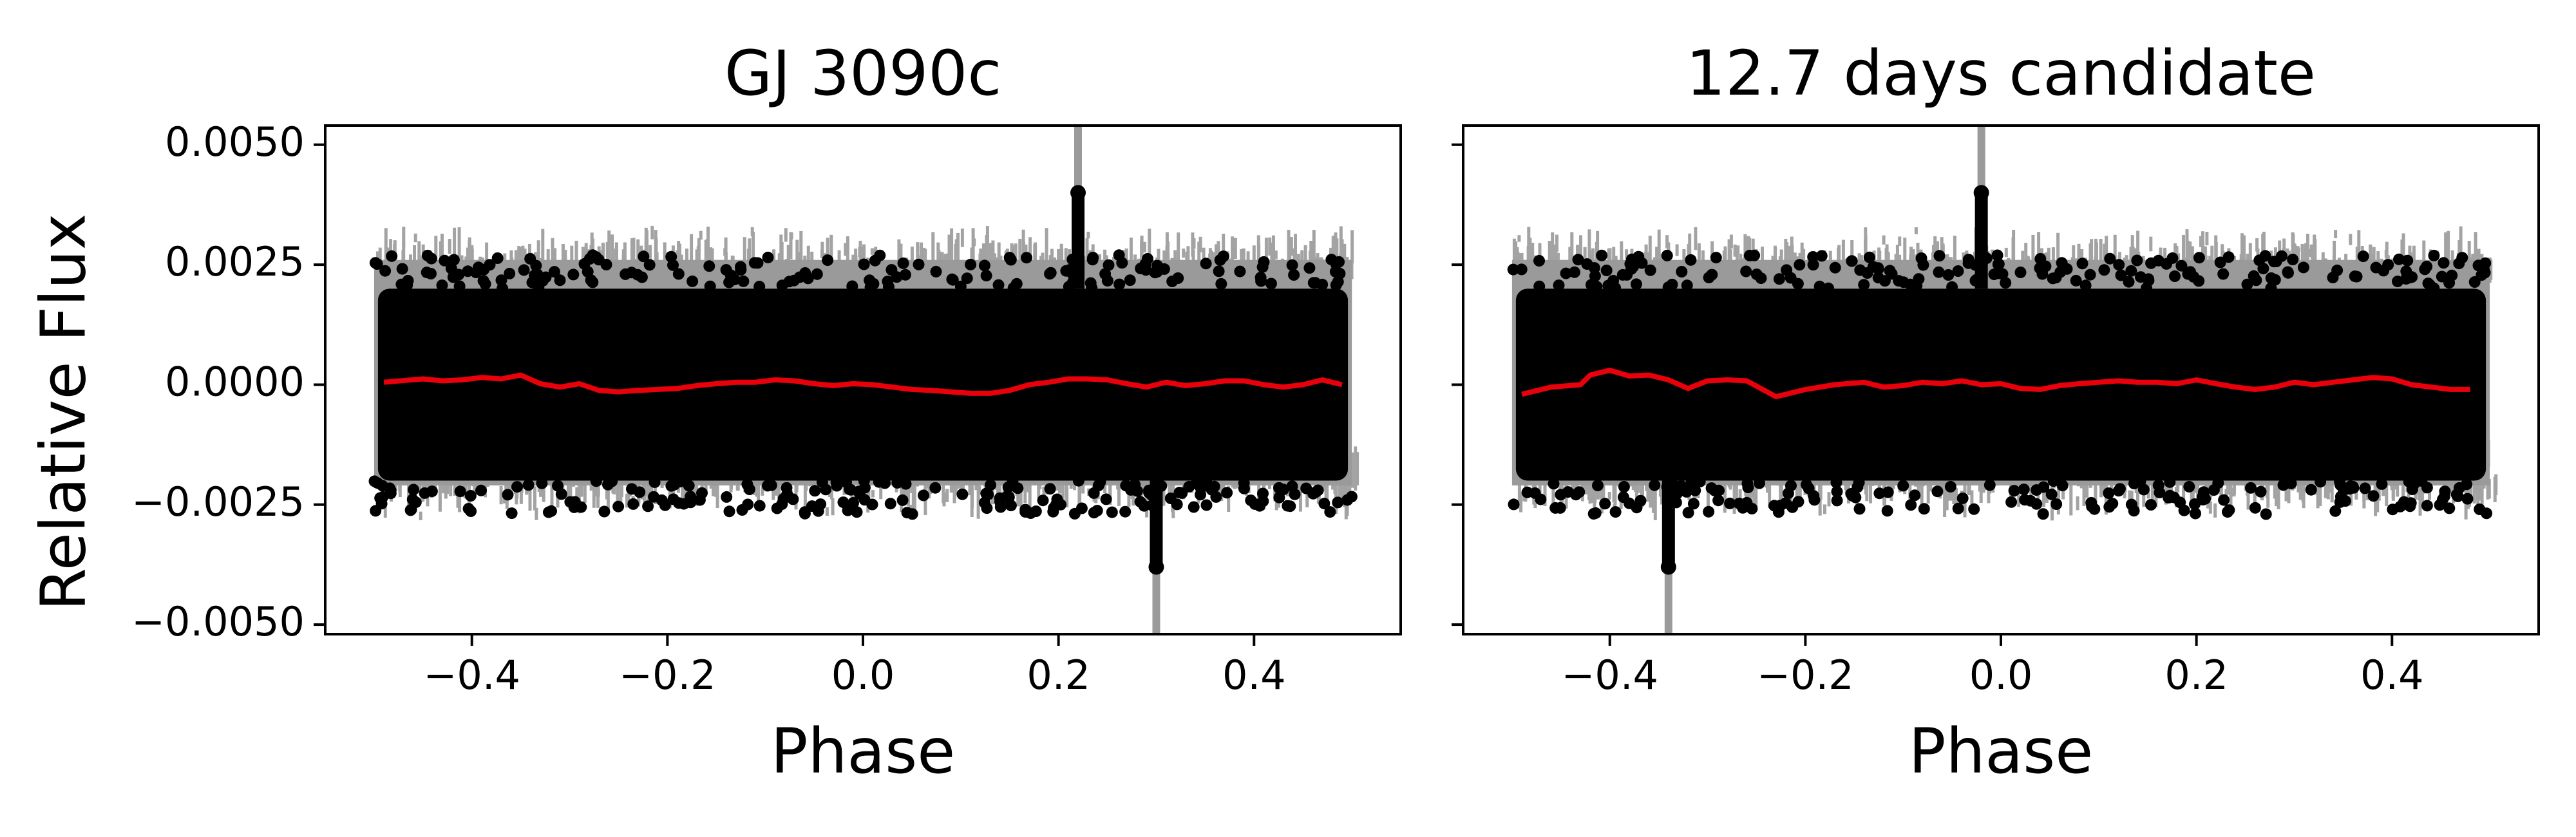 The height and width of the screenshot is (837, 2576). I want to click on y-tick-label: −0.0025, so click(218, 501).